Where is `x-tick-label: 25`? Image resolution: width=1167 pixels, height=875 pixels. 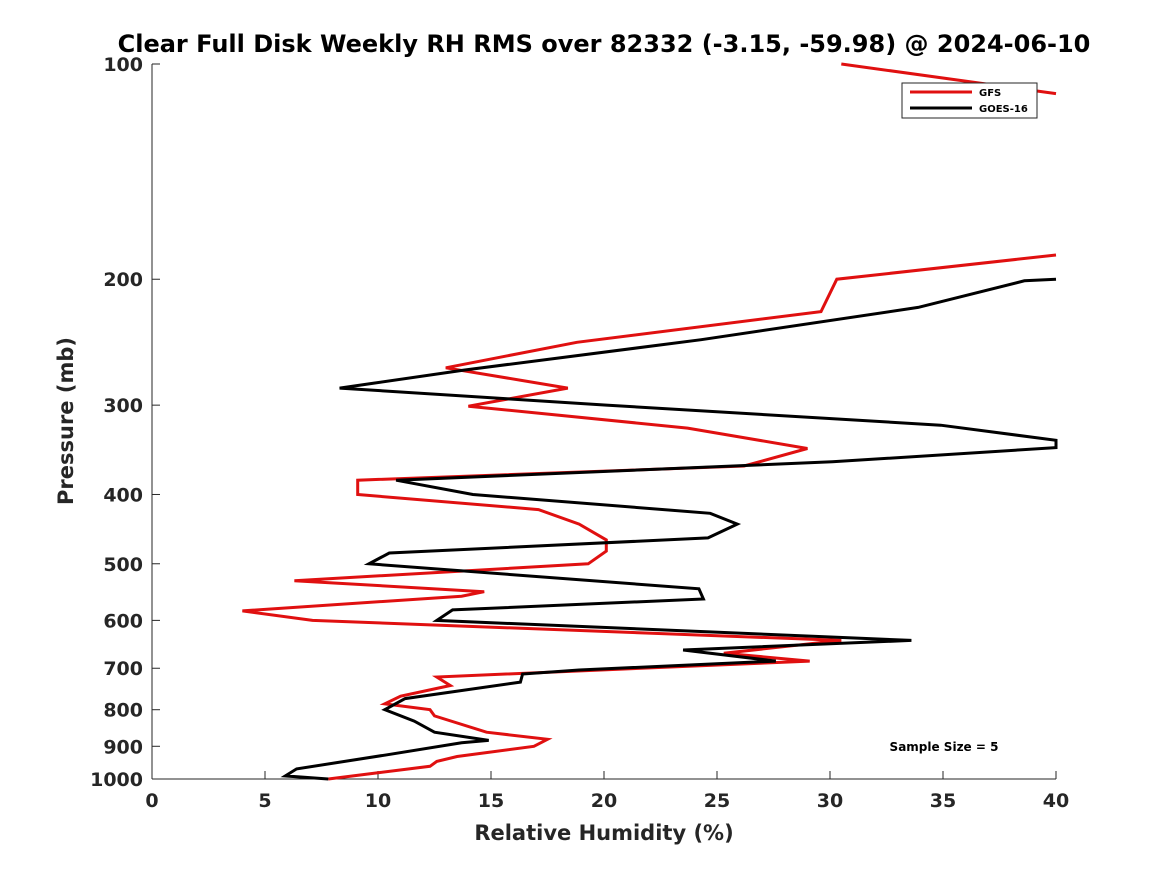 x-tick-label: 25 is located at coordinates (717, 801).